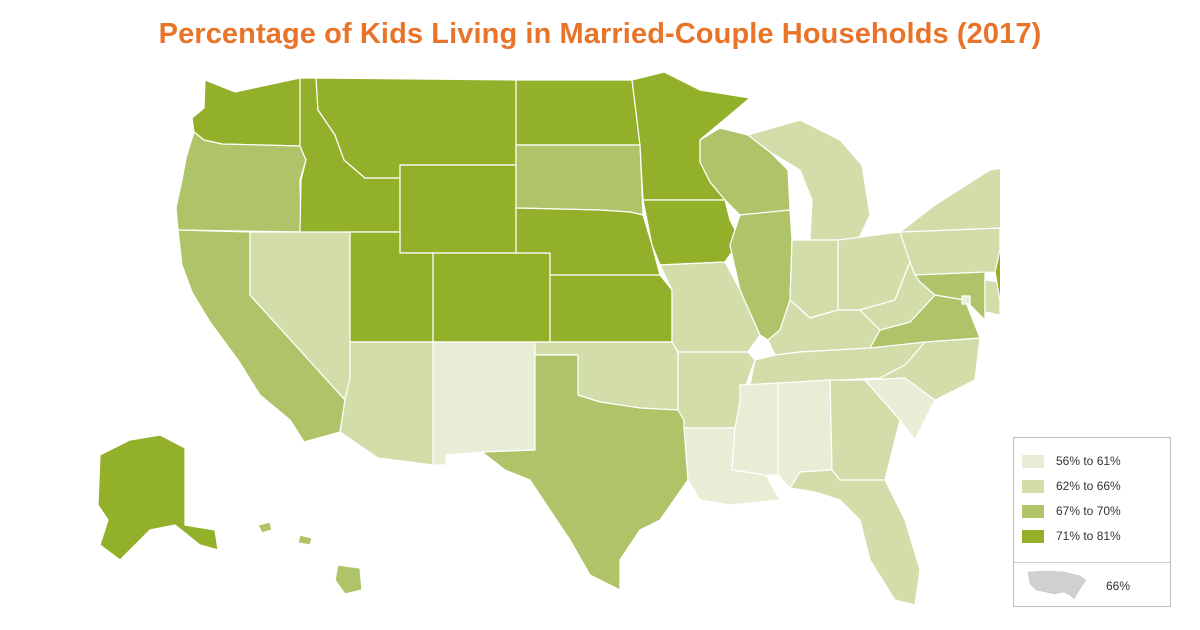 The image size is (1200, 630). Describe the element at coordinates (949, 251) in the screenshot. I see `state-pa` at that location.